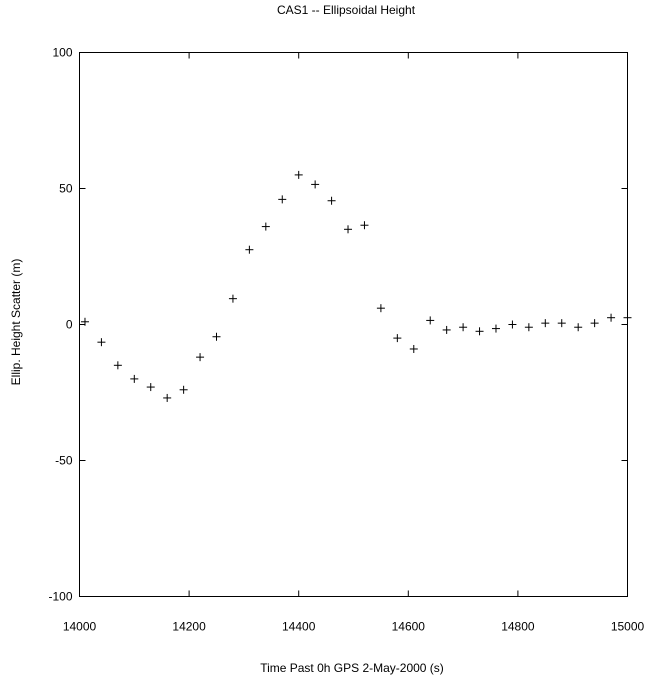 This screenshot has height=681, width=652. What do you see at coordinates (189, 627) in the screenshot?
I see `x-tick-label: 14200` at bounding box center [189, 627].